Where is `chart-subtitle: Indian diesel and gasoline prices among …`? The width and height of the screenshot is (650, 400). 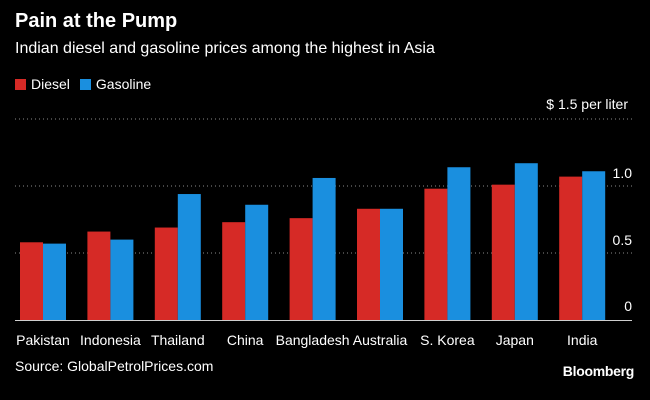
chart-subtitle: Indian diesel and gasoline prices among … is located at coordinates (225, 48).